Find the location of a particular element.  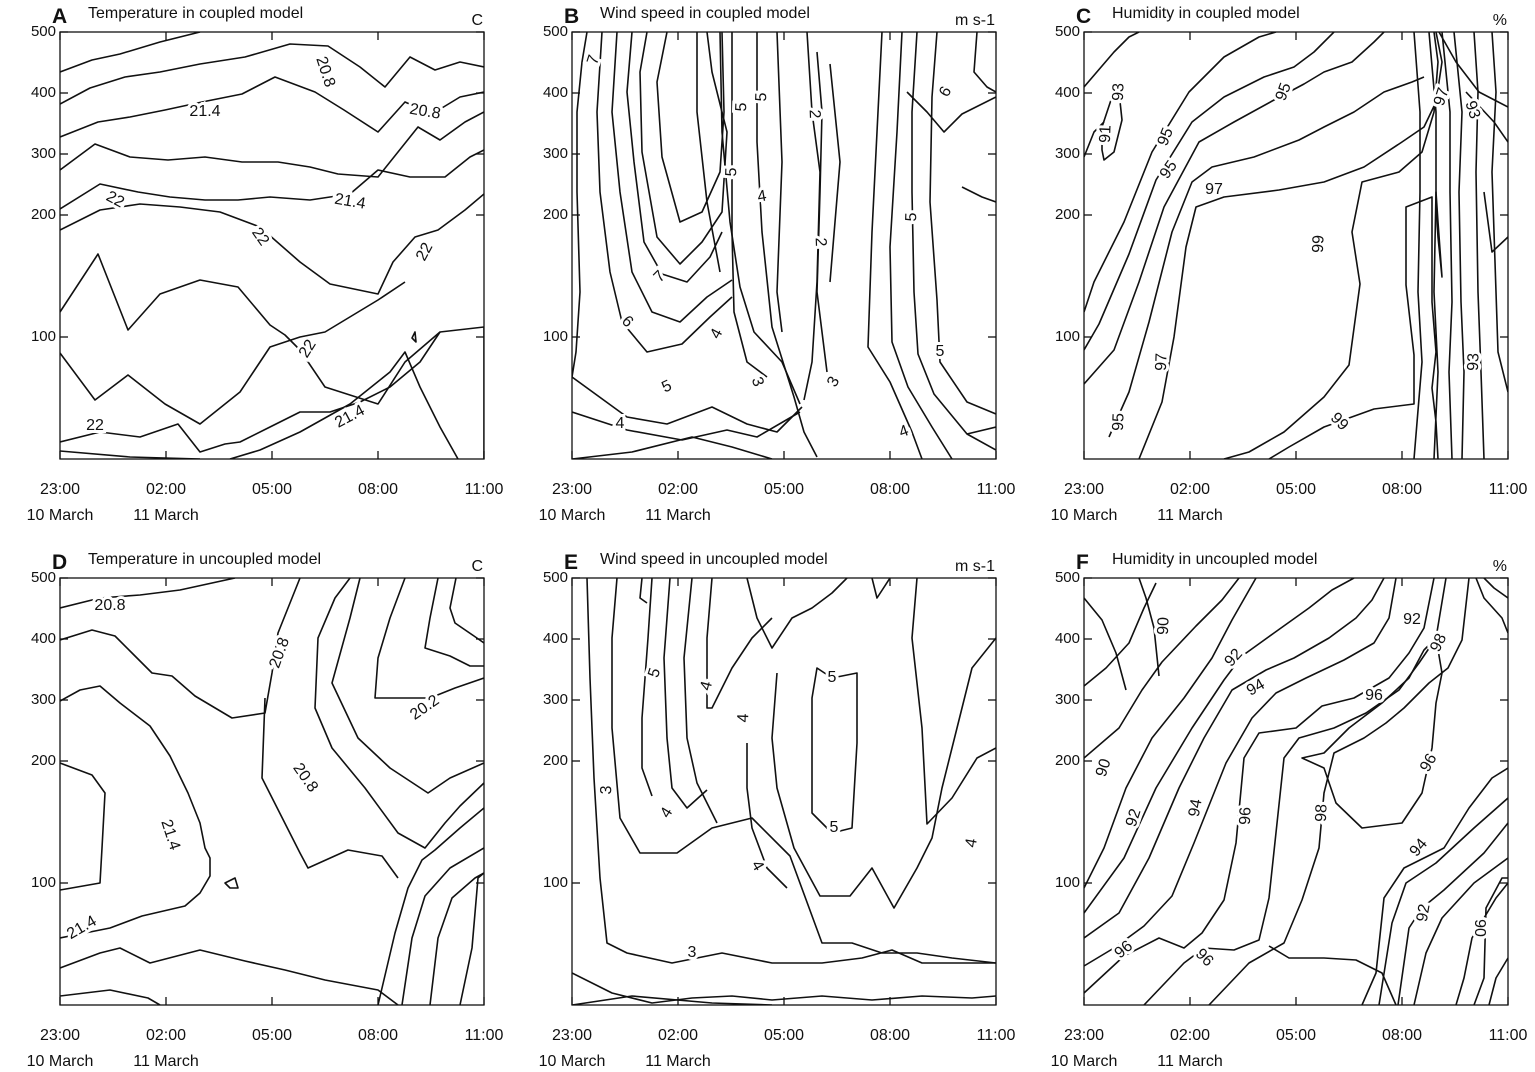

unit-label: m s-1 is located at coordinates (975, 566).